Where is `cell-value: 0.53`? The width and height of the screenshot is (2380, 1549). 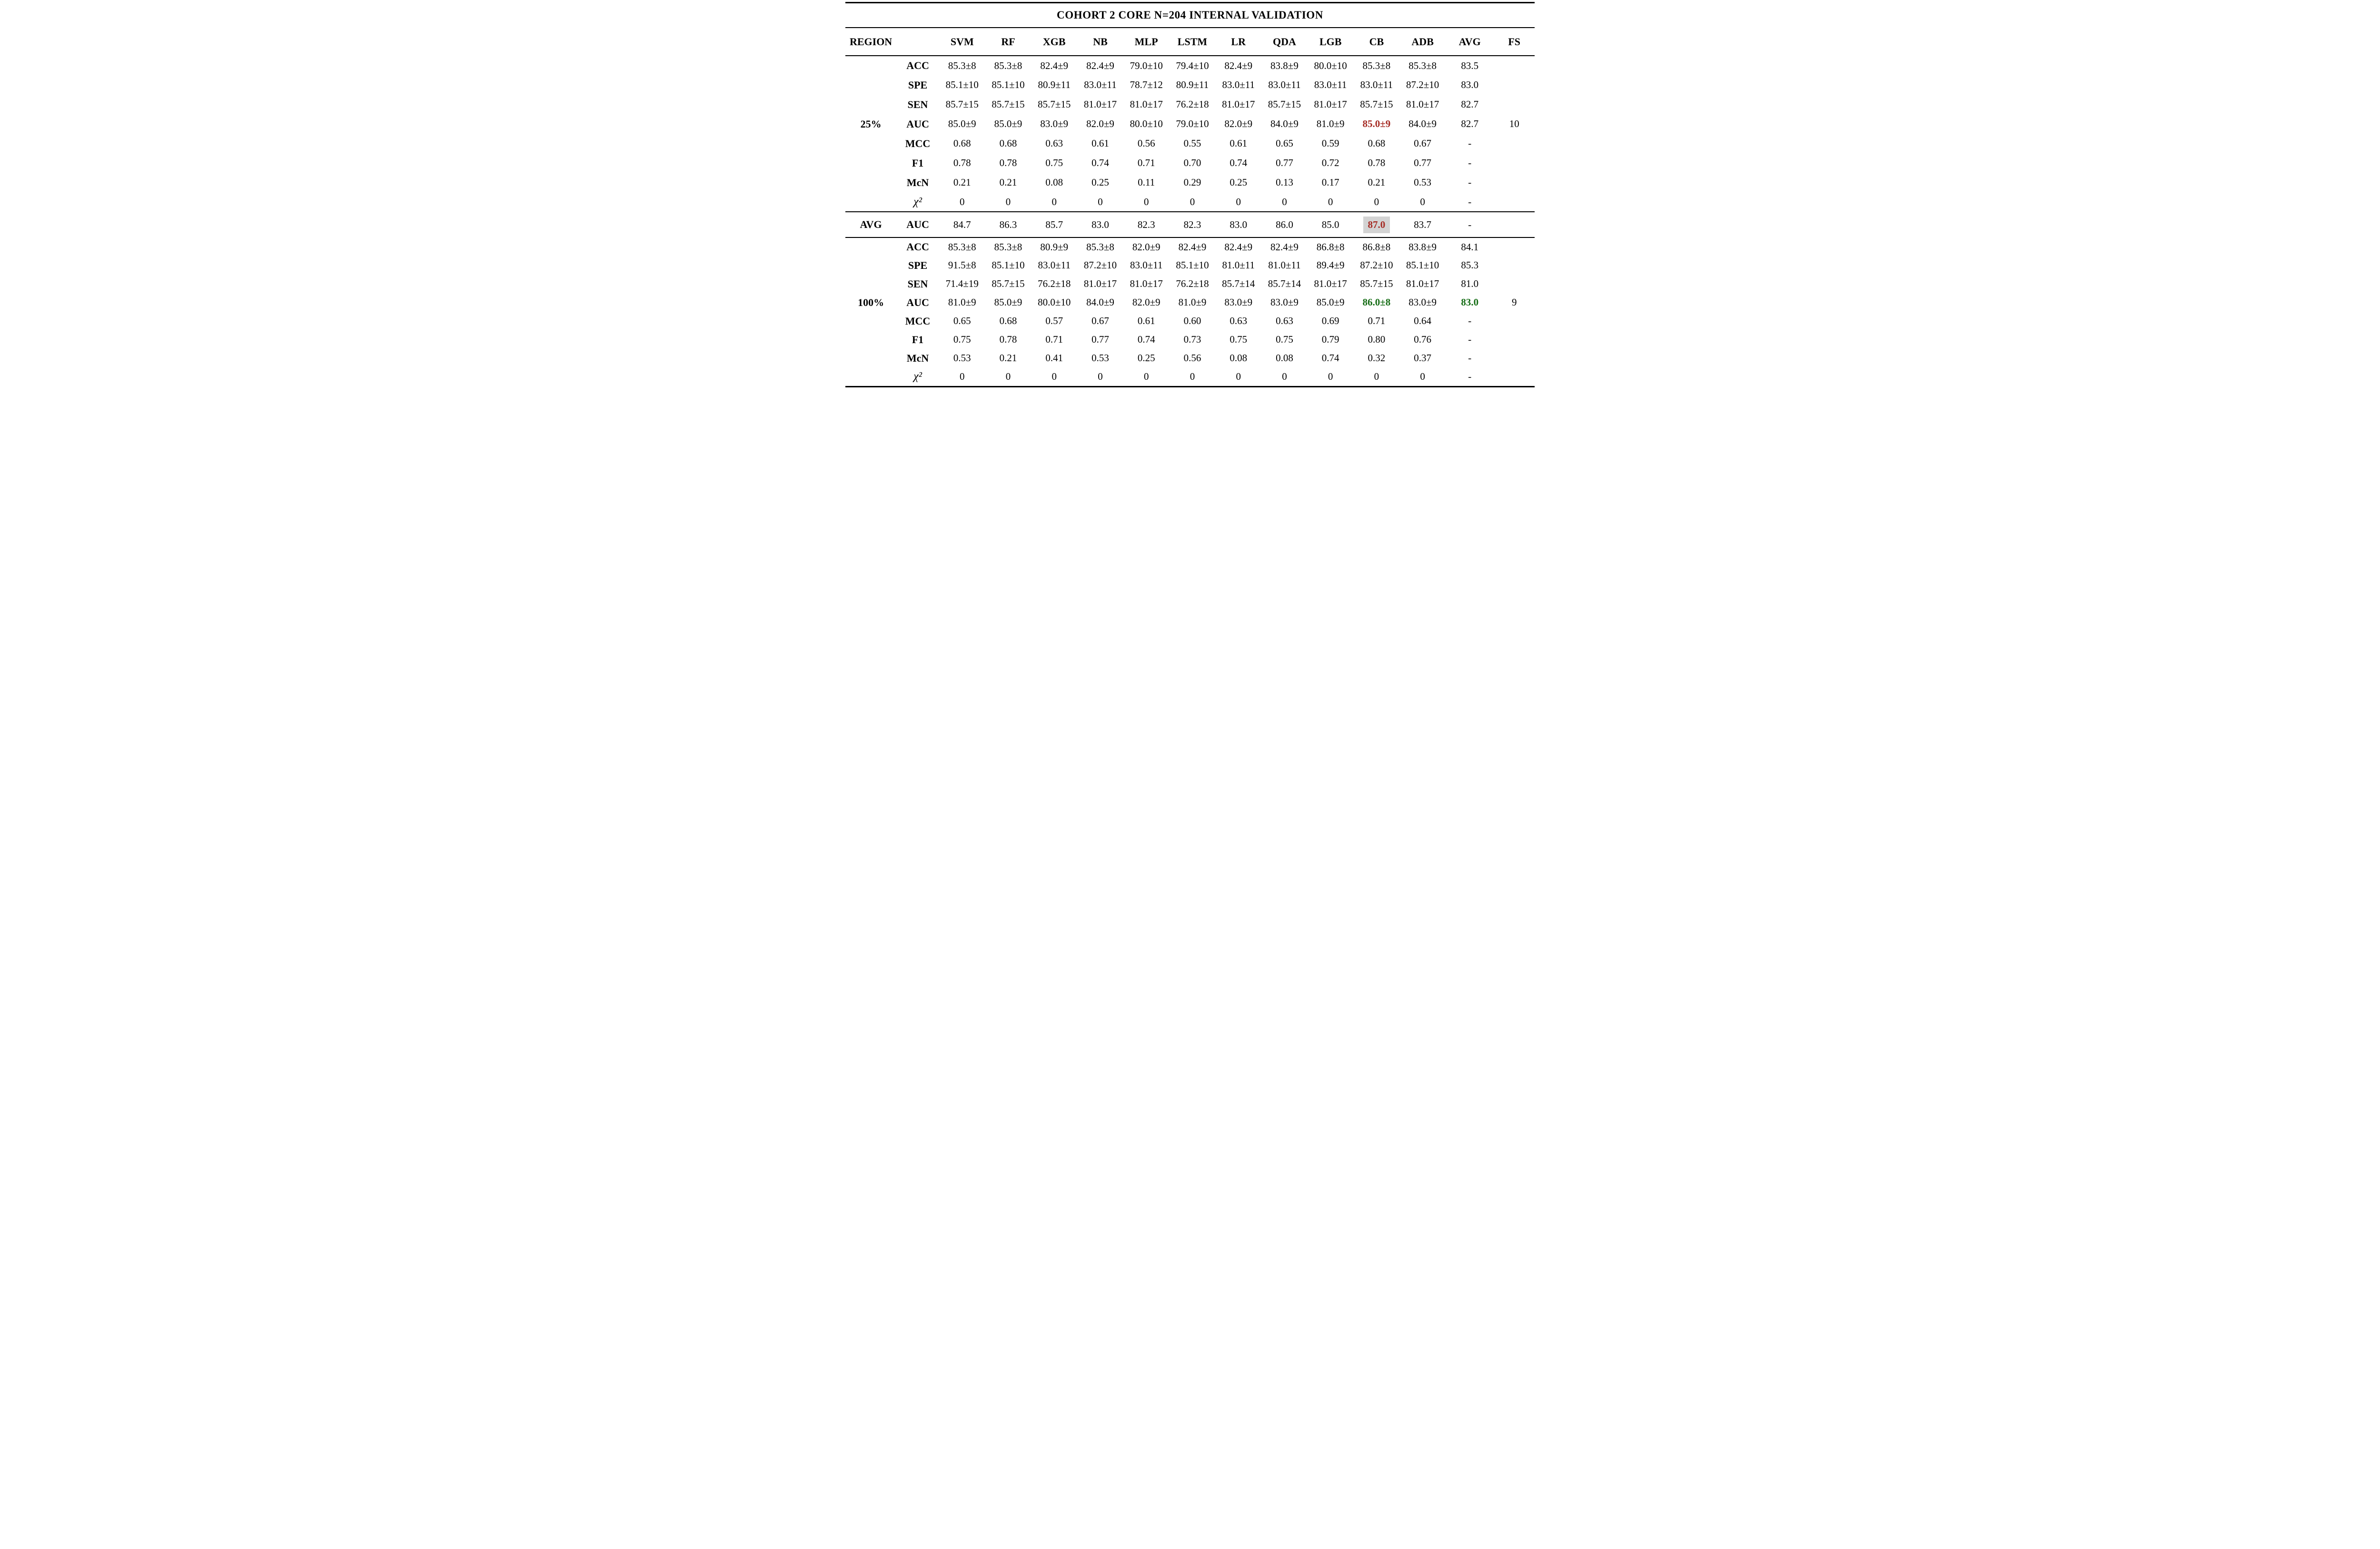 cell-value: 0.53 is located at coordinates (962, 358).